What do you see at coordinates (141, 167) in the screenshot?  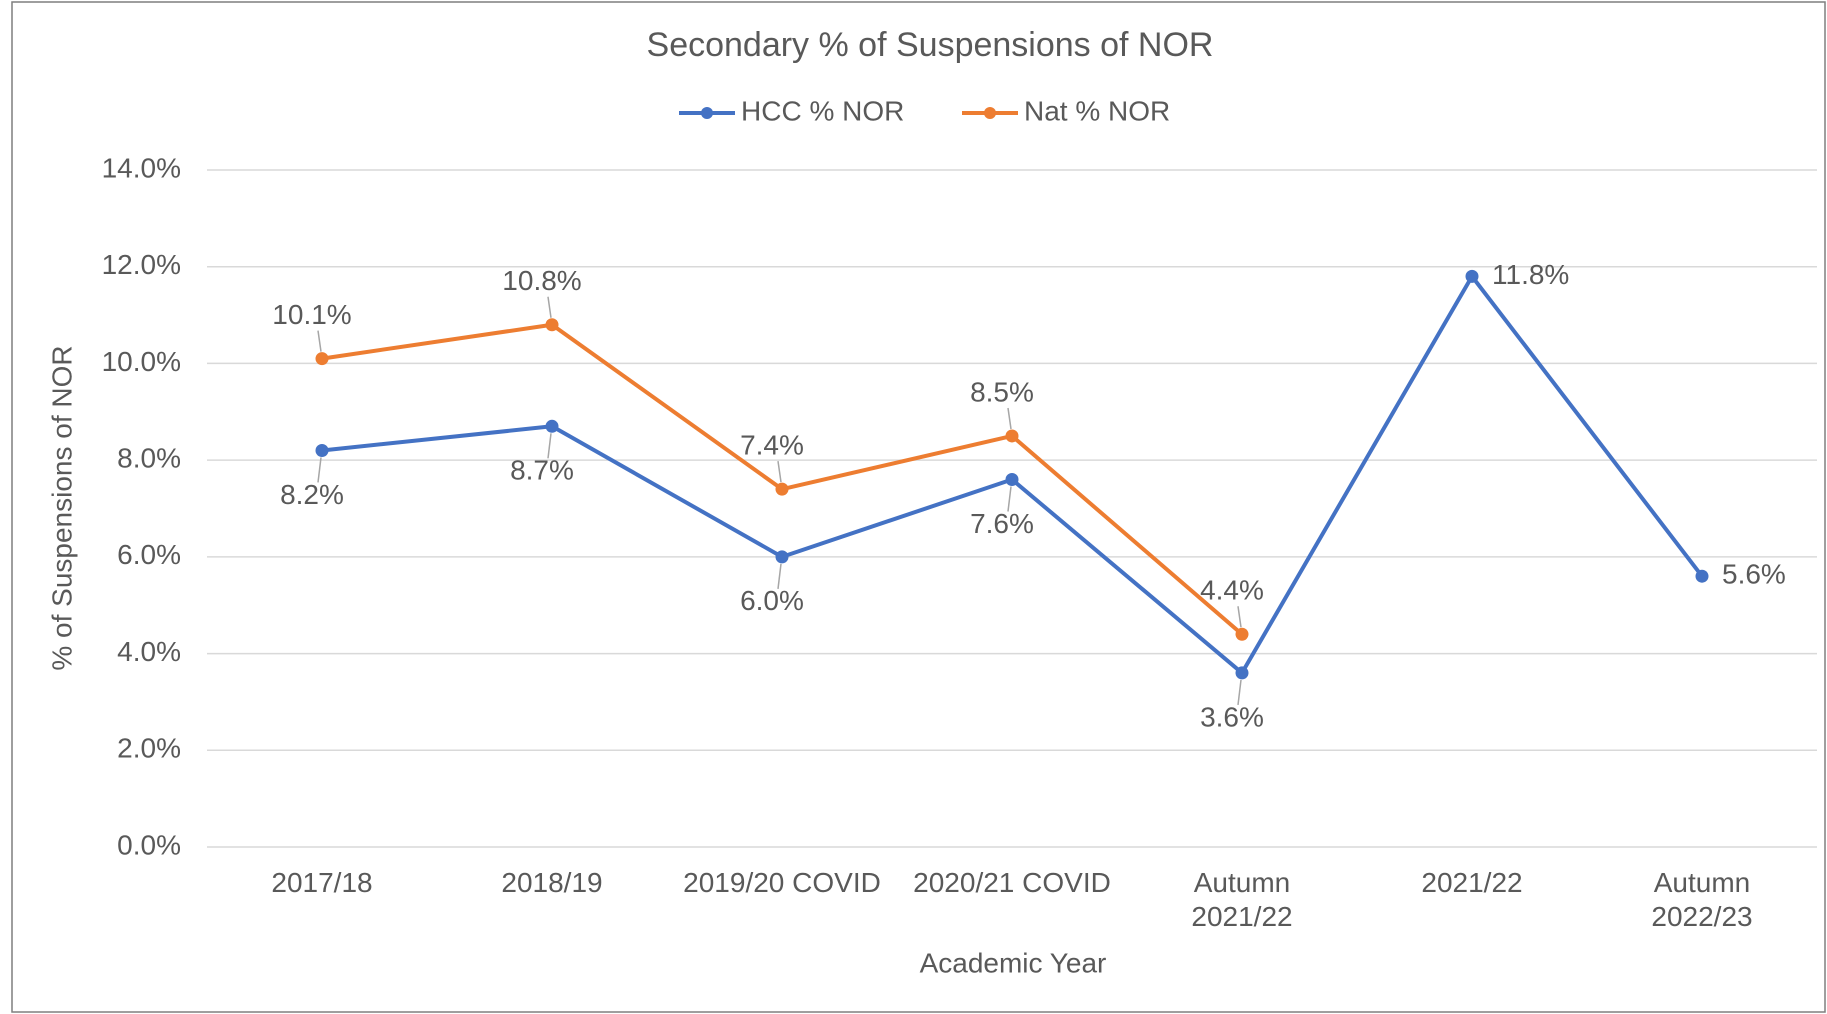 I see `y-tick-label: 14.0%` at bounding box center [141, 167].